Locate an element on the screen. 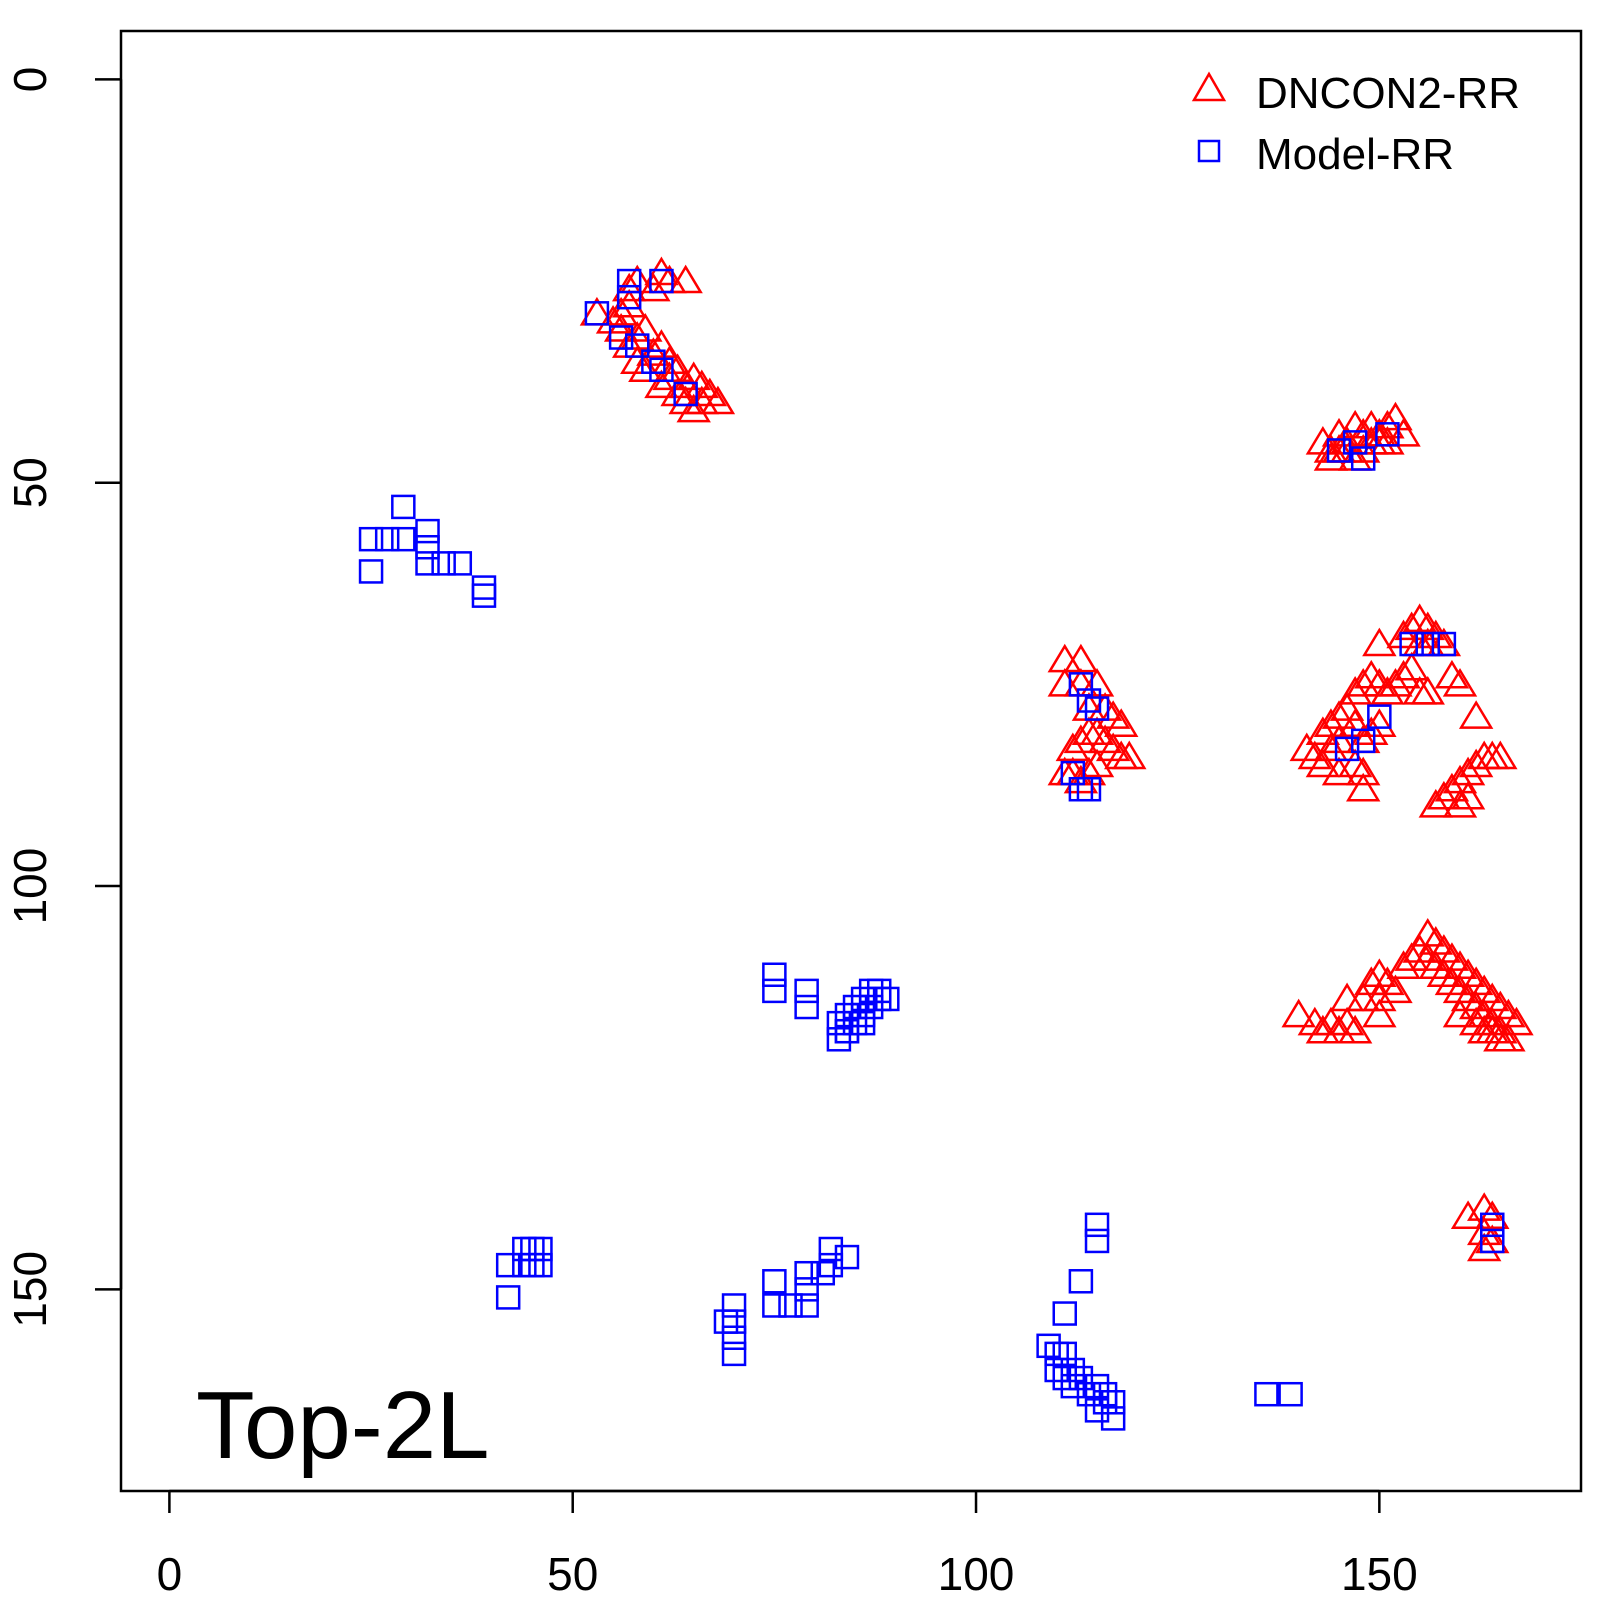 This screenshot has width=1600, height=1600. y-axis: 0 50 100 150 is located at coordinates (63, 697).